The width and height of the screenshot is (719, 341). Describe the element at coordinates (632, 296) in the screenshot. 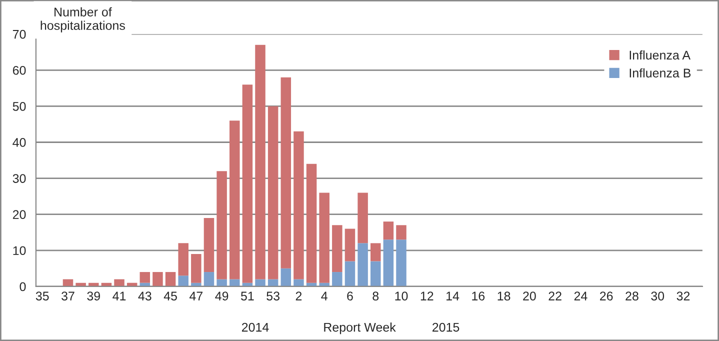

I see `x-tick-label: 28` at that location.